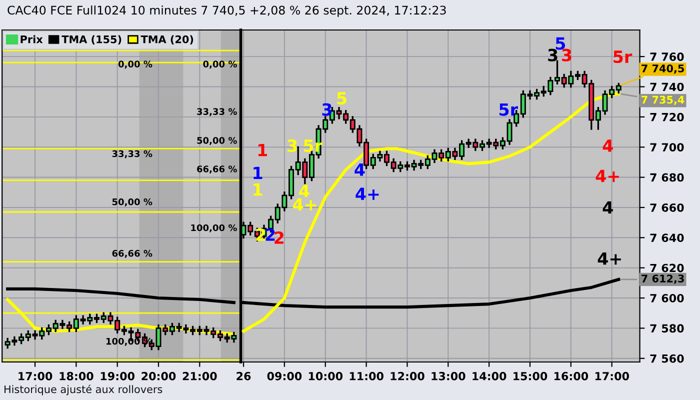  Describe the element at coordinates (667, 298) in the screenshot. I see `y-tick-label: 7 600` at that location.